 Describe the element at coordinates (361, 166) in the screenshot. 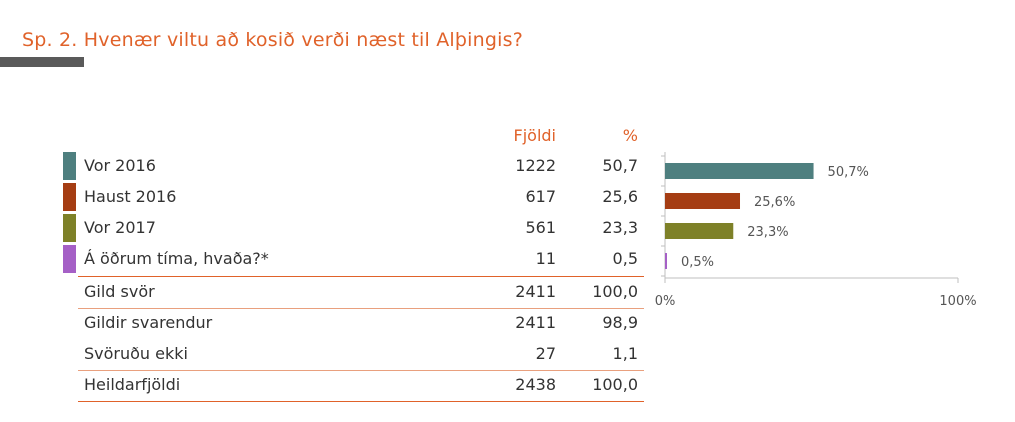

I see `table-row: Vor 2016 1222 50,7` at that location.